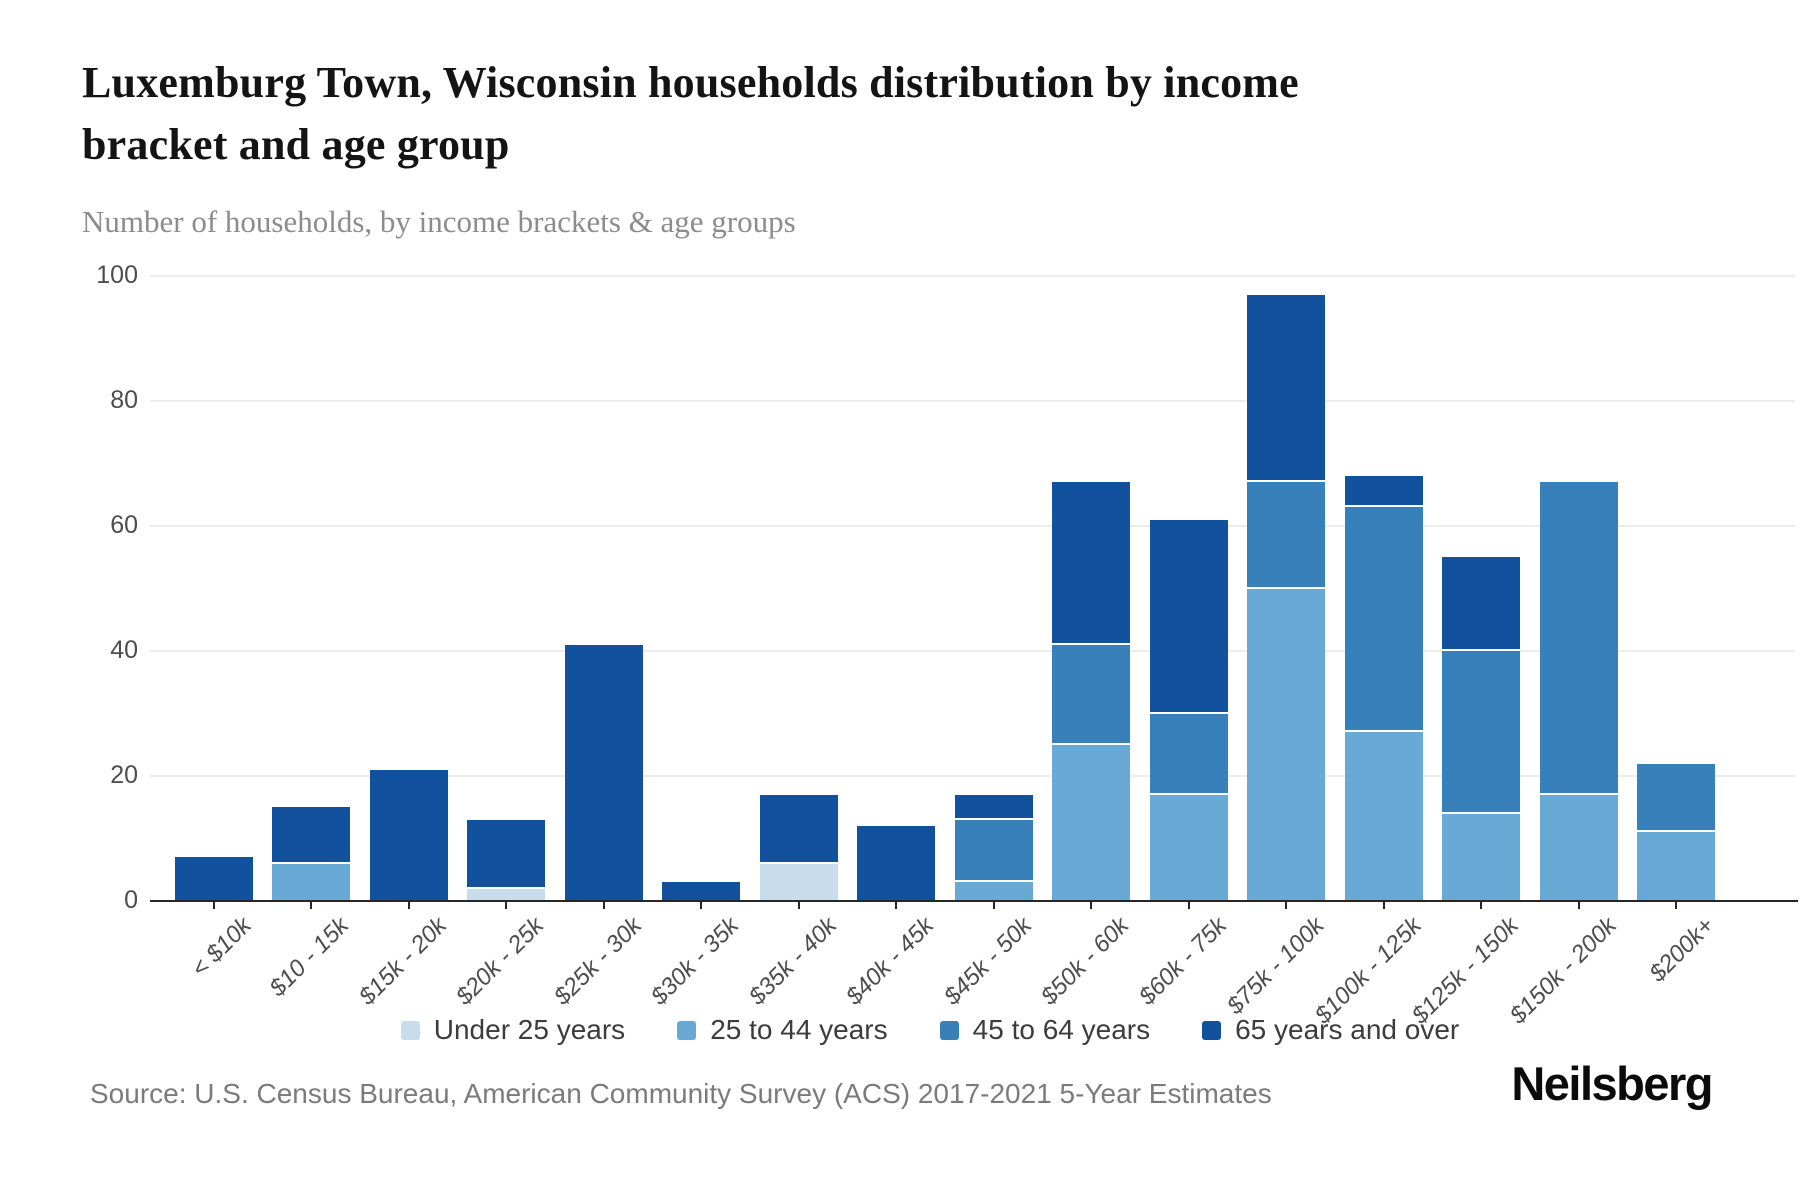 The height and width of the screenshot is (1200, 1800). I want to click on x-axis-label-$10 - 15k: $10 - 15k, so click(309, 957).